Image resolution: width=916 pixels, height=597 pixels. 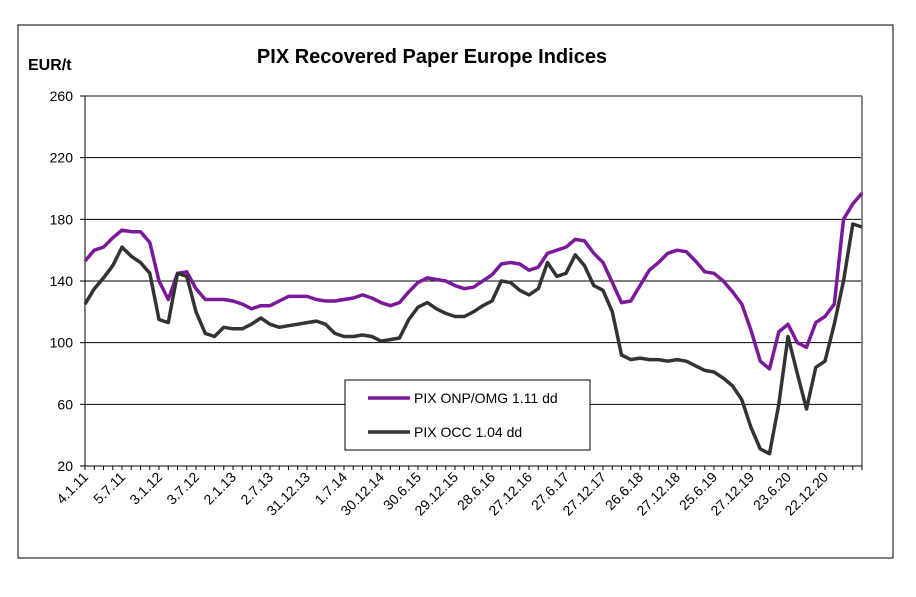 What do you see at coordinates (486, 398) in the screenshot?
I see `legend-label: PIX ONP/OMG 1.11 dd` at bounding box center [486, 398].